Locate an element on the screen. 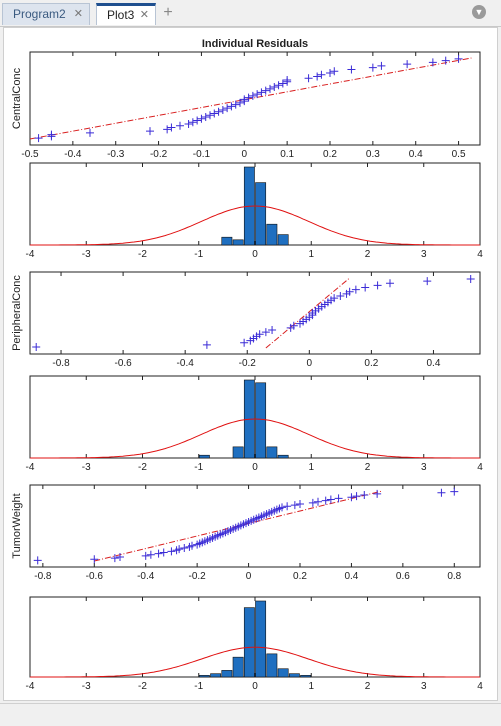 Image resolution: width=501 pixels, height=726 pixels. y-axis-label: PeripheralConc is located at coordinates (17, 313).